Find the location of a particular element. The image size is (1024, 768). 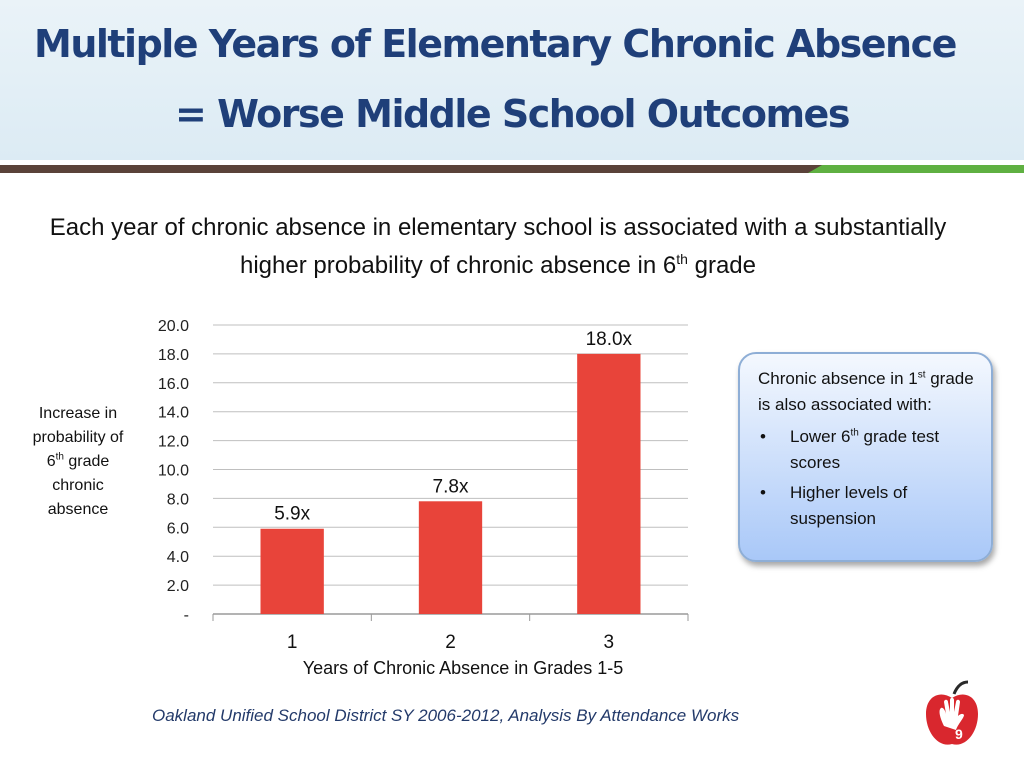

slide-title-line-2: = Worse Middle School Outcomes is located at coordinates (512, 114).